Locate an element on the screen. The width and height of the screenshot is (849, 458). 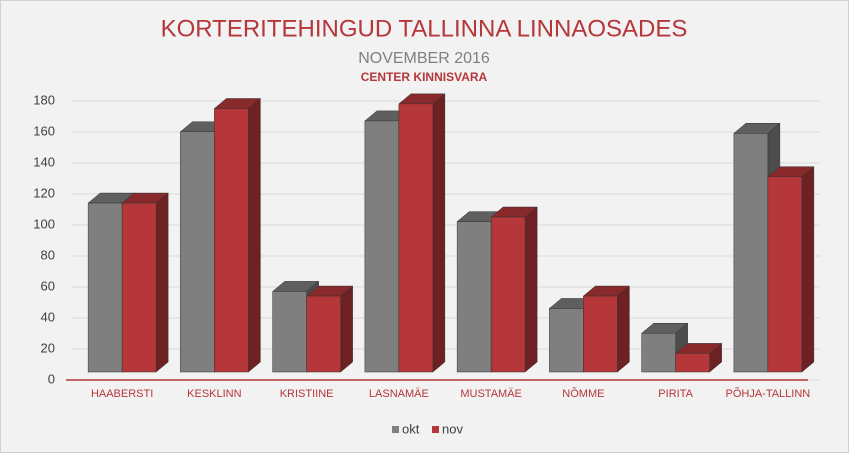
x-tick-label: PÕHJA-TALLINN is located at coordinates (767, 393).